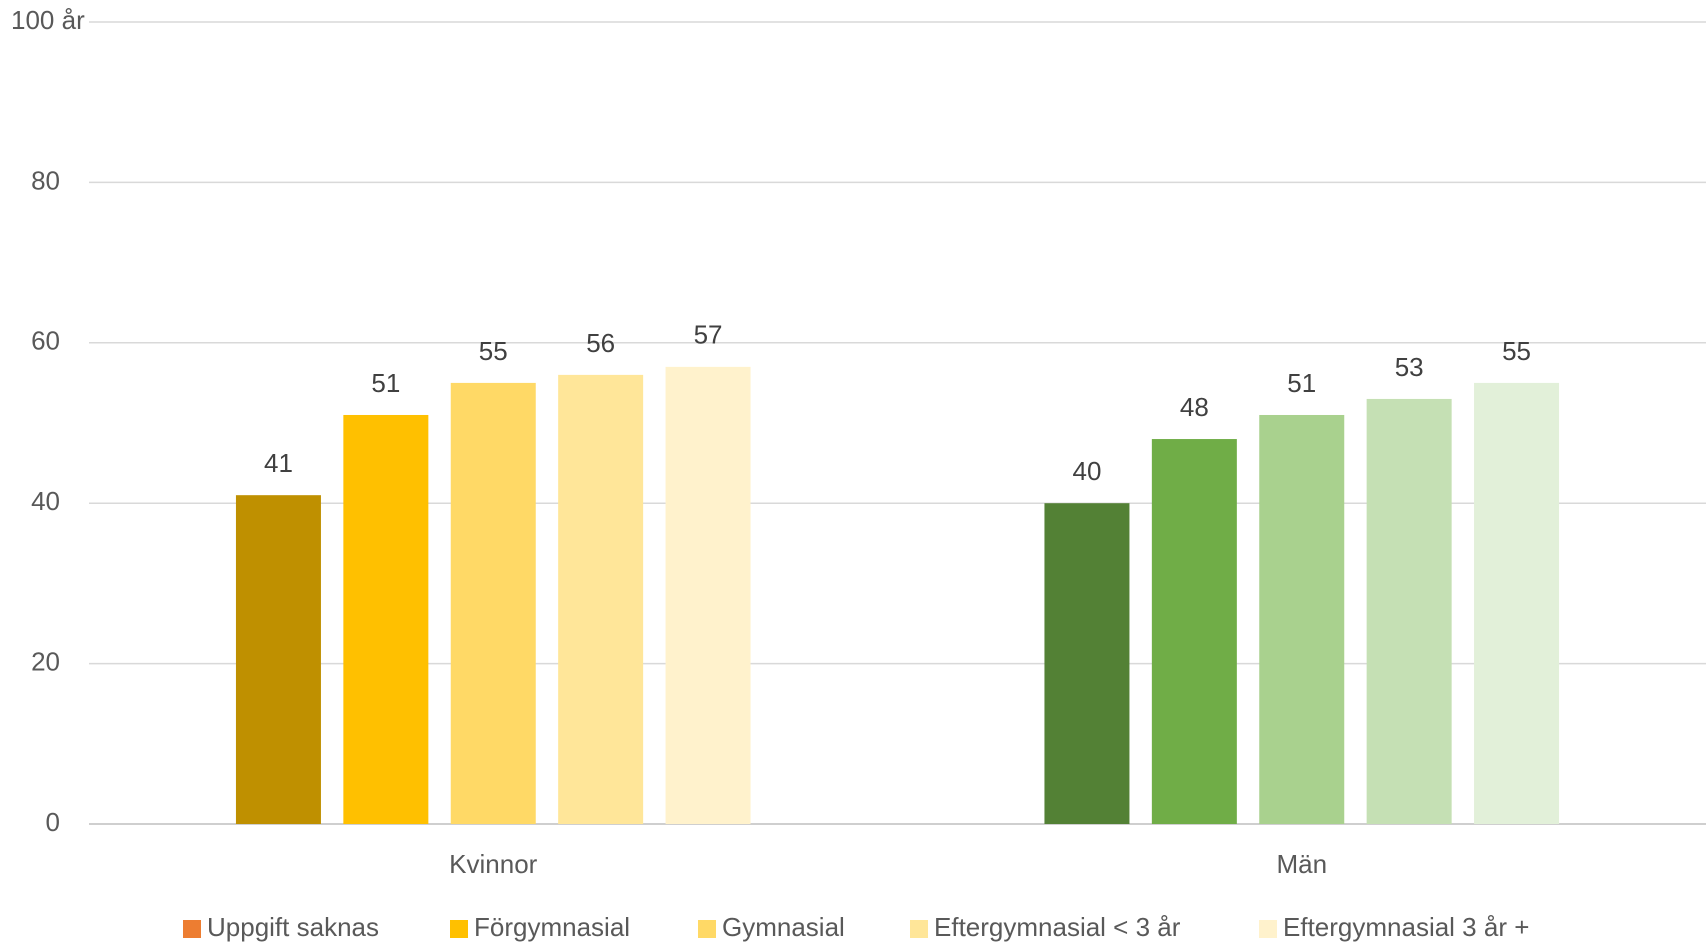 The height and width of the screenshot is (943, 1706). Describe the element at coordinates (48, 20) in the screenshot. I see `y-tick-label: 100 år` at that location.